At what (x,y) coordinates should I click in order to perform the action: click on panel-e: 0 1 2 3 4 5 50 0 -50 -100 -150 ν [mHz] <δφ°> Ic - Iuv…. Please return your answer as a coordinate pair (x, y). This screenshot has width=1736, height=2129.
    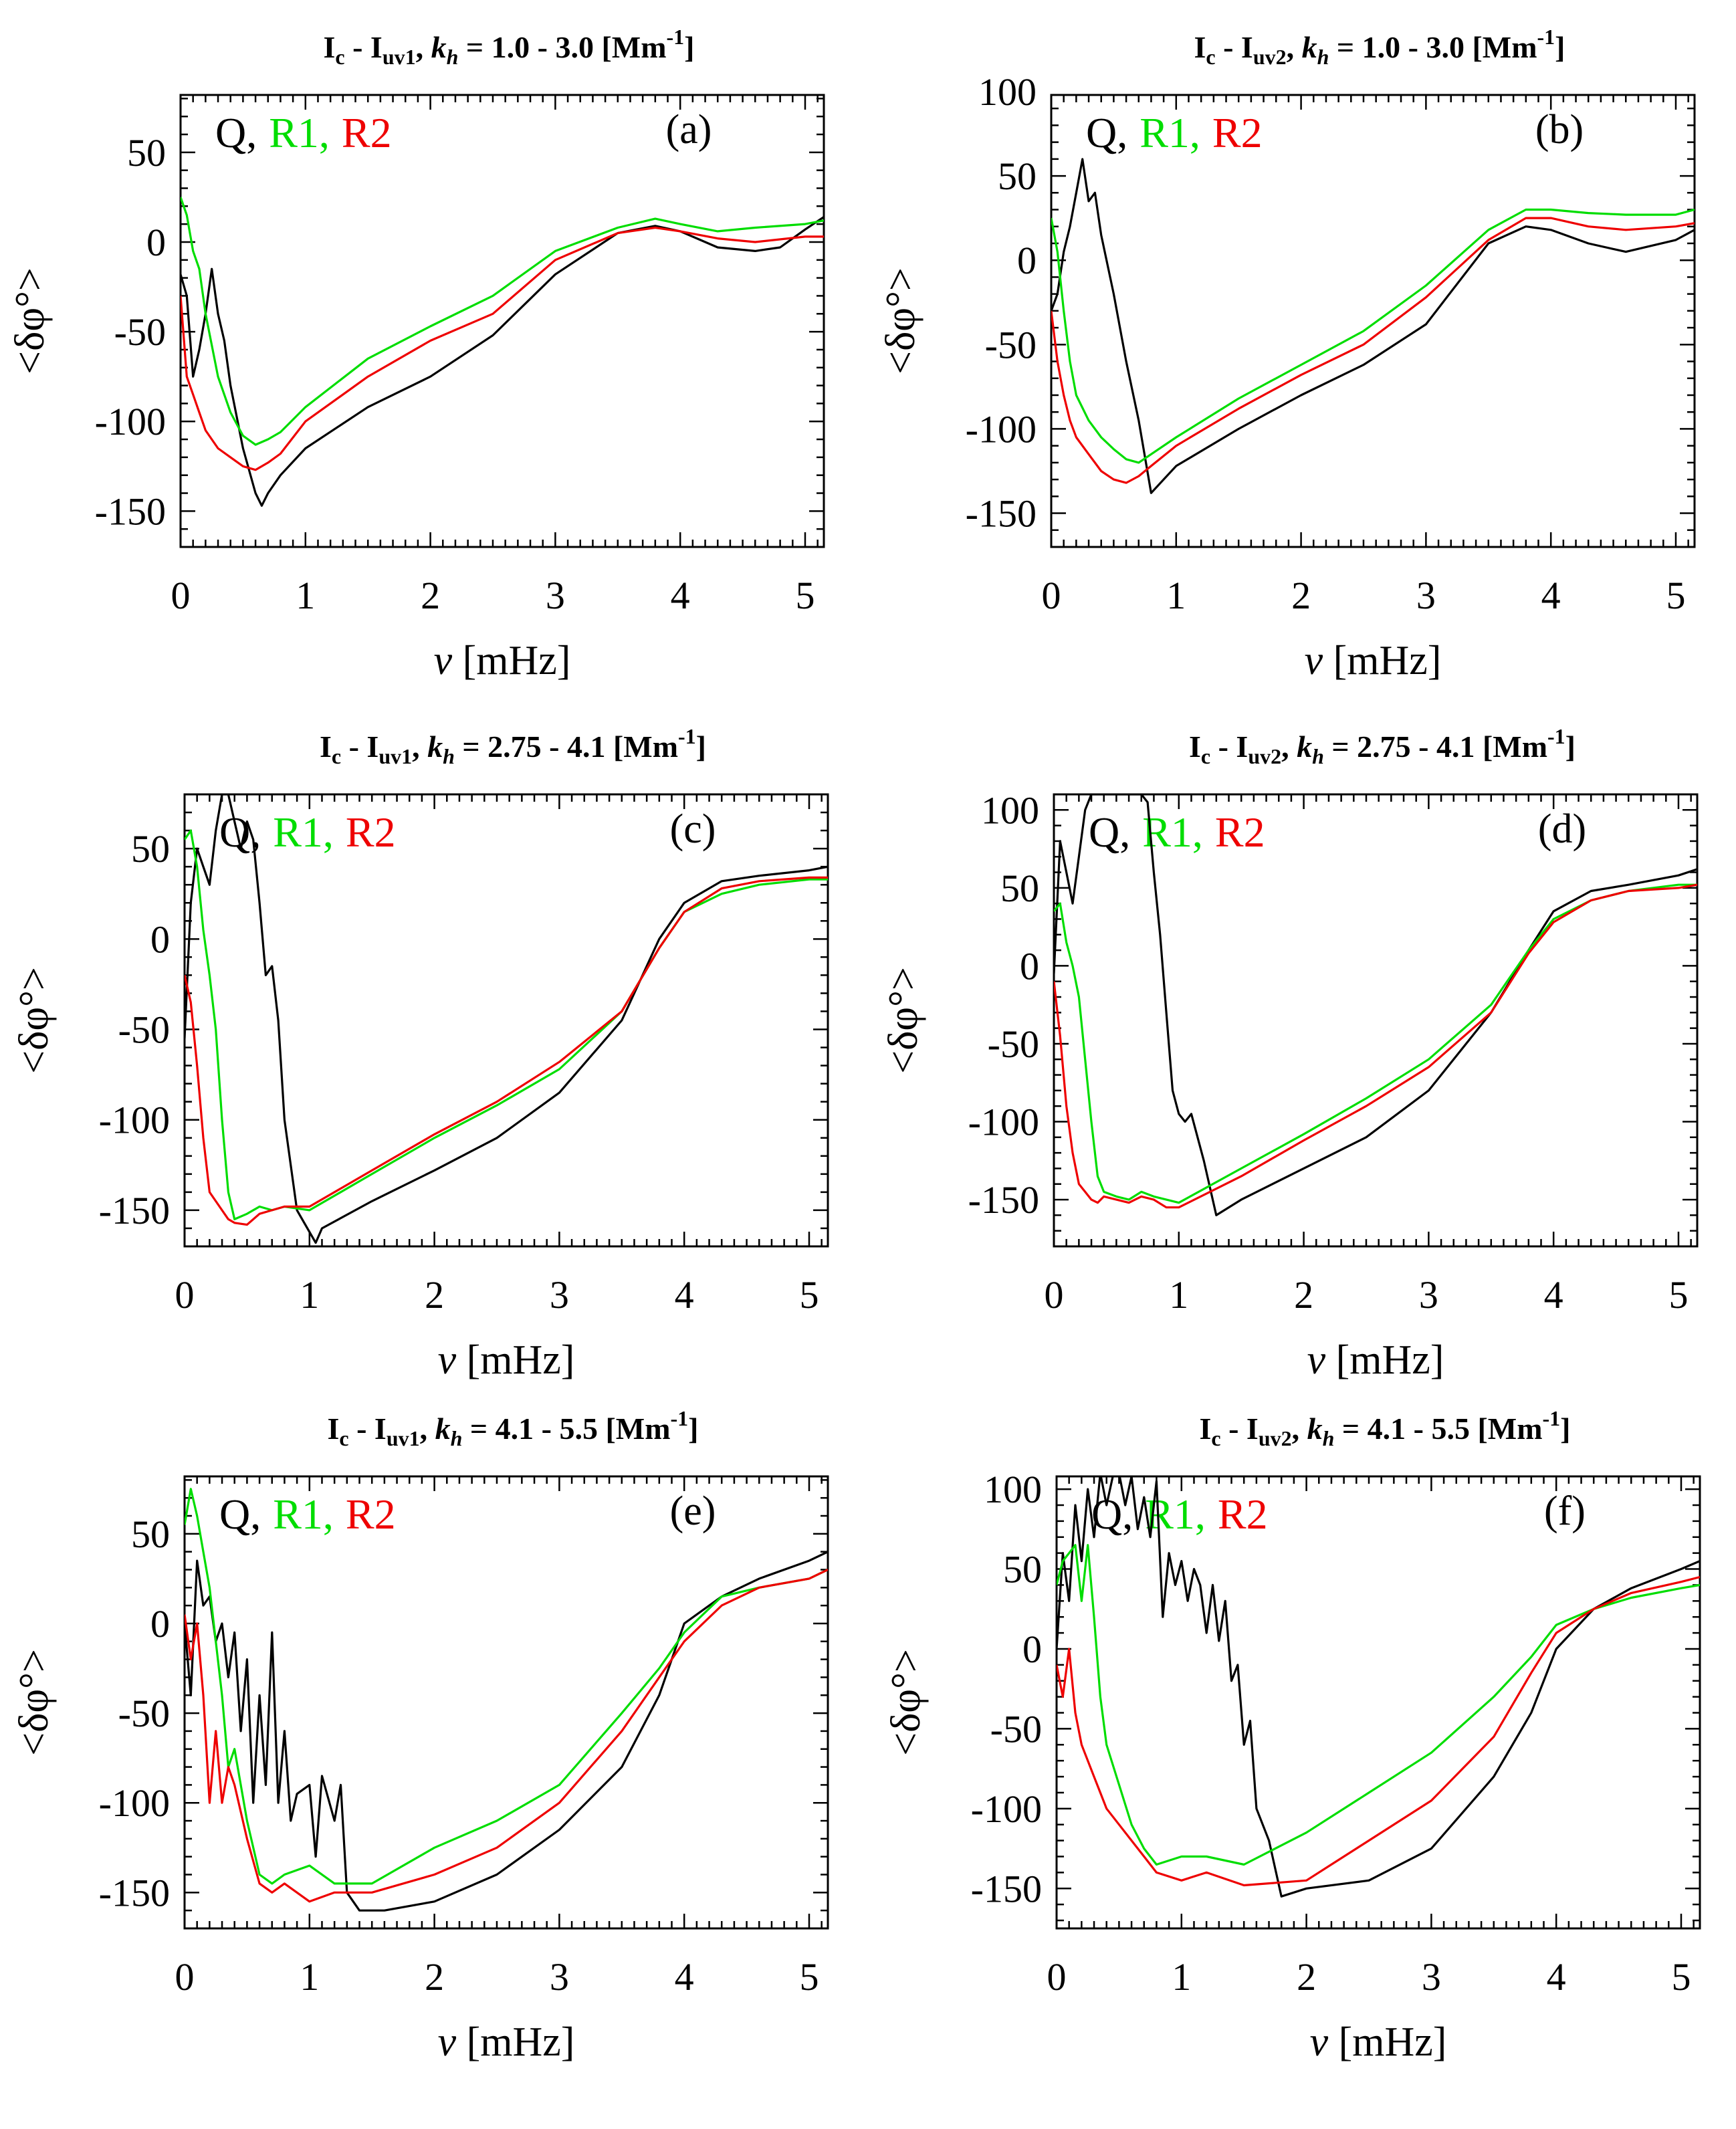
    Looking at the image, I should click on (420, 1735).